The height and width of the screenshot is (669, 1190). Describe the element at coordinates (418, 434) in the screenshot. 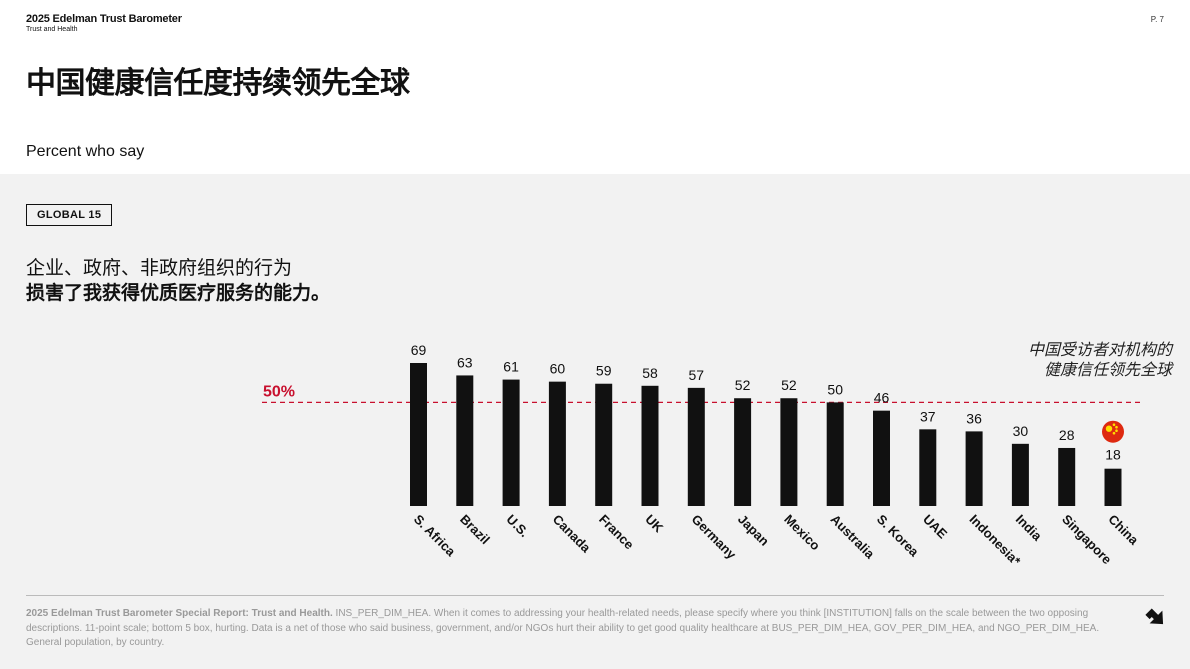

I see `bar-s-africa` at that location.